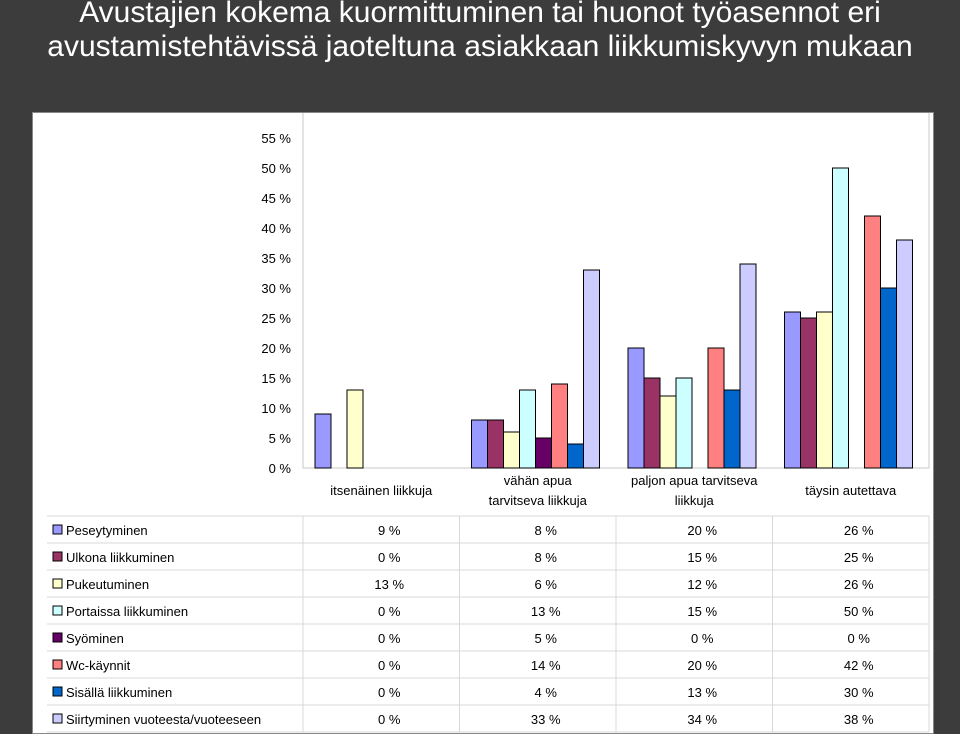  Describe the element at coordinates (276, 408) in the screenshot. I see `y-tick-label: 10 %` at that location.